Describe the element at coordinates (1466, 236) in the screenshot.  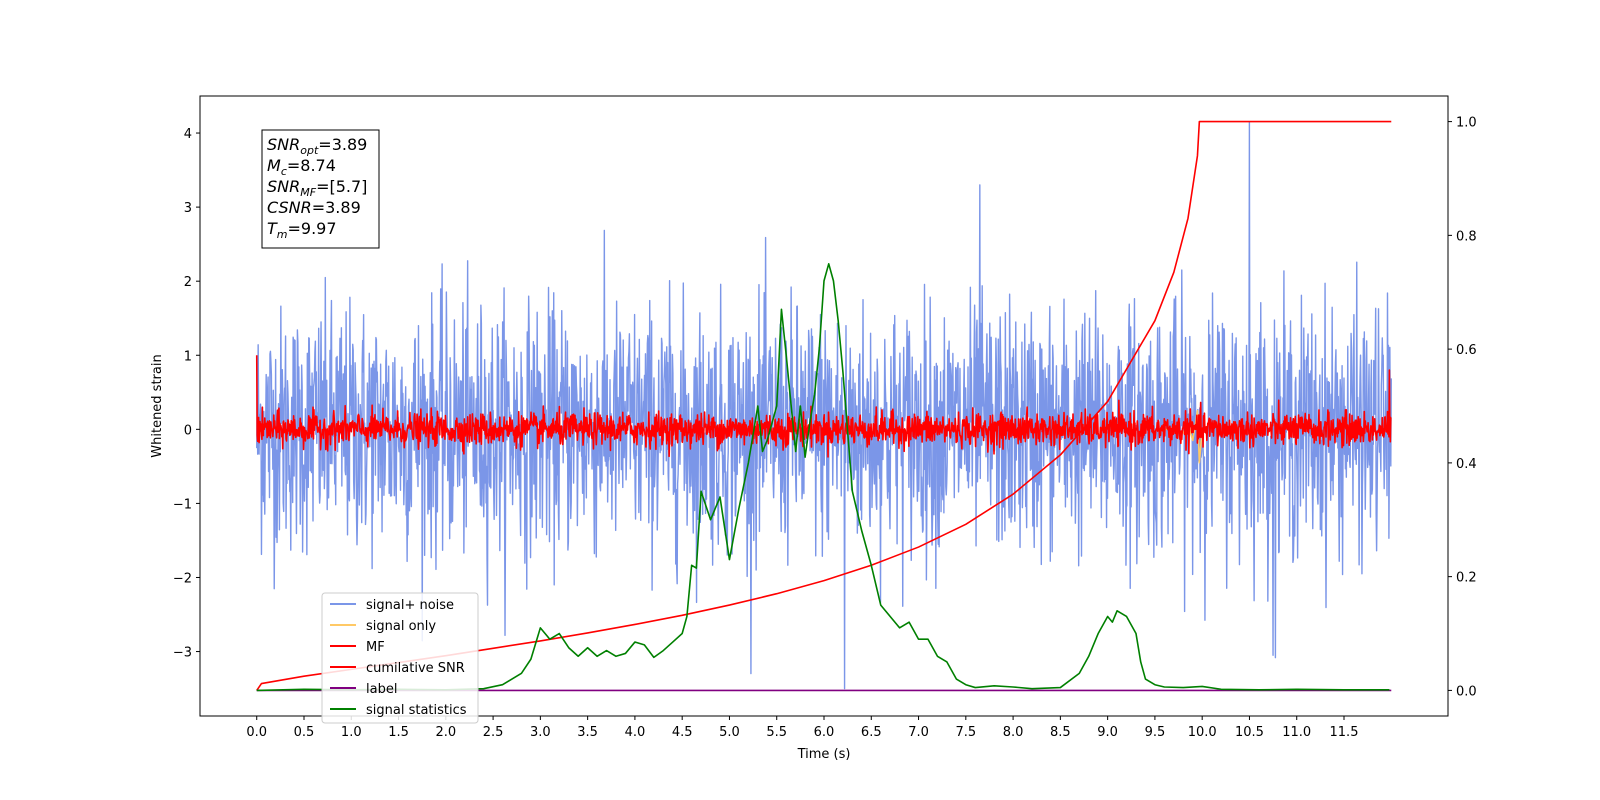
I see `y-right-tick-label: 0.8` at that location.